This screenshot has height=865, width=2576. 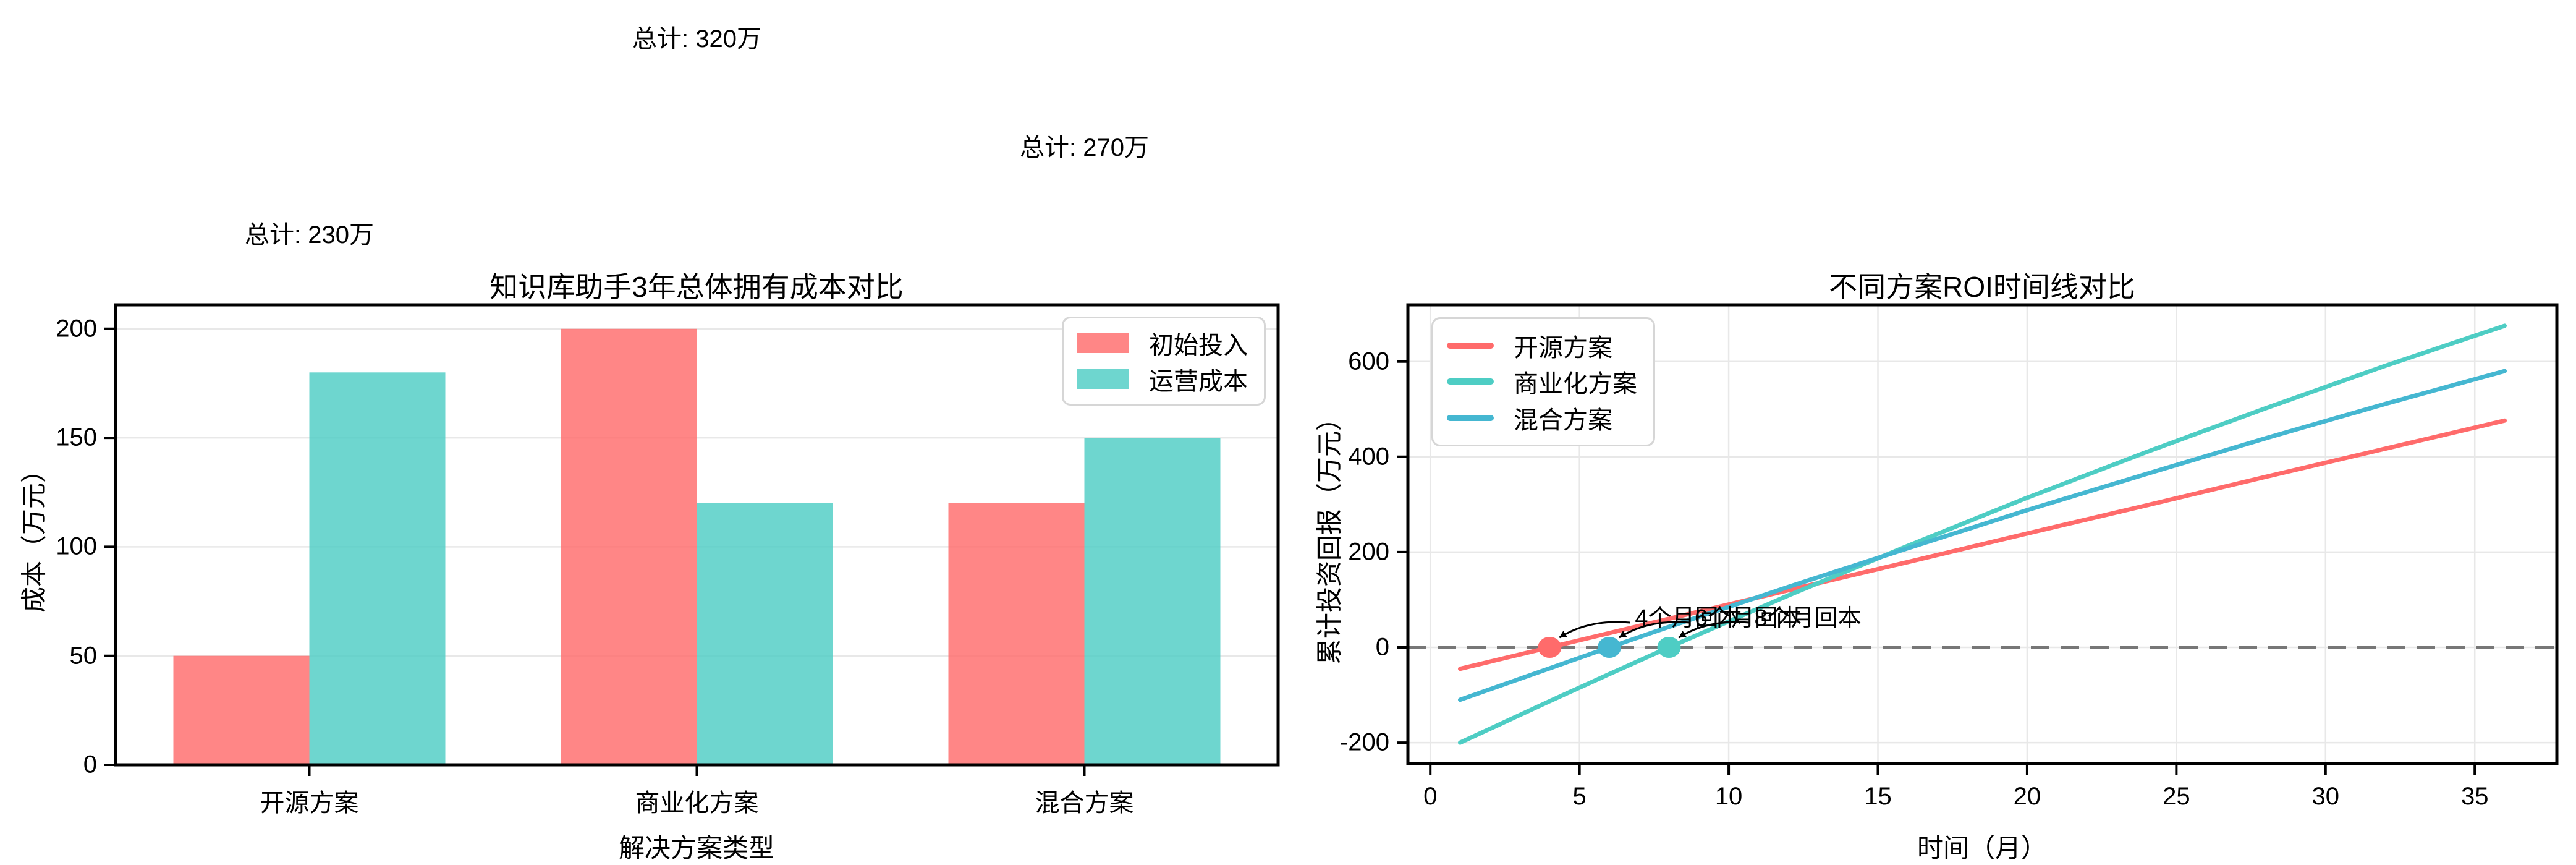 I want to click on legend-item-open-source: 开源方案, so click(x=1542, y=346).